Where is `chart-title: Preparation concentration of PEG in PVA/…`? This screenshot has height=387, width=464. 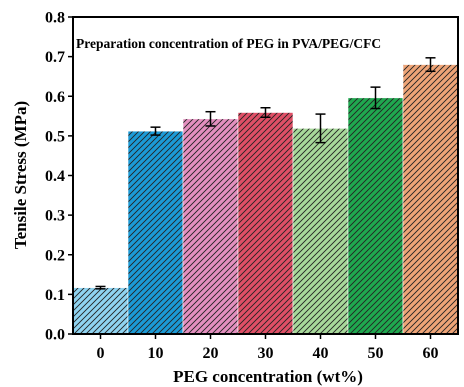
chart-title: Preparation concentration of PEG in PVA/… is located at coordinates (228, 43).